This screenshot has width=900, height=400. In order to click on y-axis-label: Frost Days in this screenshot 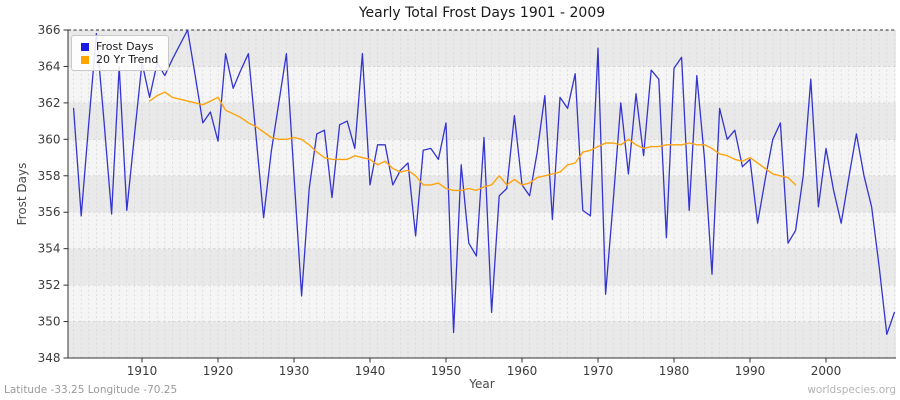, I will do `click(22, 194)`.